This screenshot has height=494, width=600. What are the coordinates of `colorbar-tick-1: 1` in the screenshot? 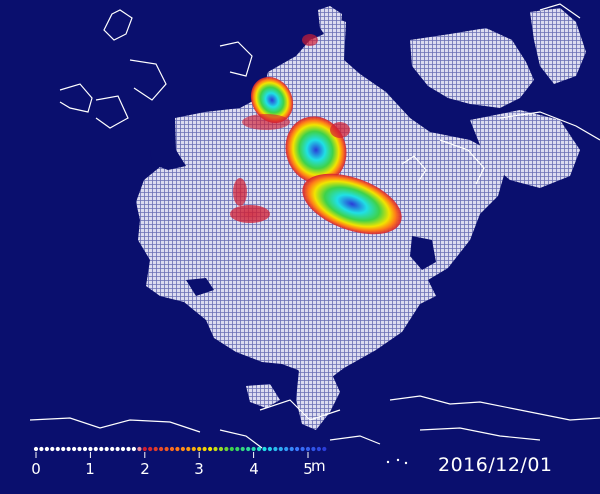 It's located at (90, 469).